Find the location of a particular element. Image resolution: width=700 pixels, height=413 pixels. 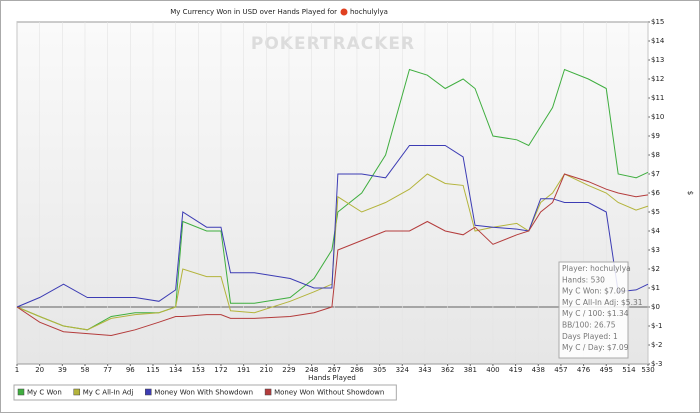

watermark: POKERTRACKER is located at coordinates (333, 44).